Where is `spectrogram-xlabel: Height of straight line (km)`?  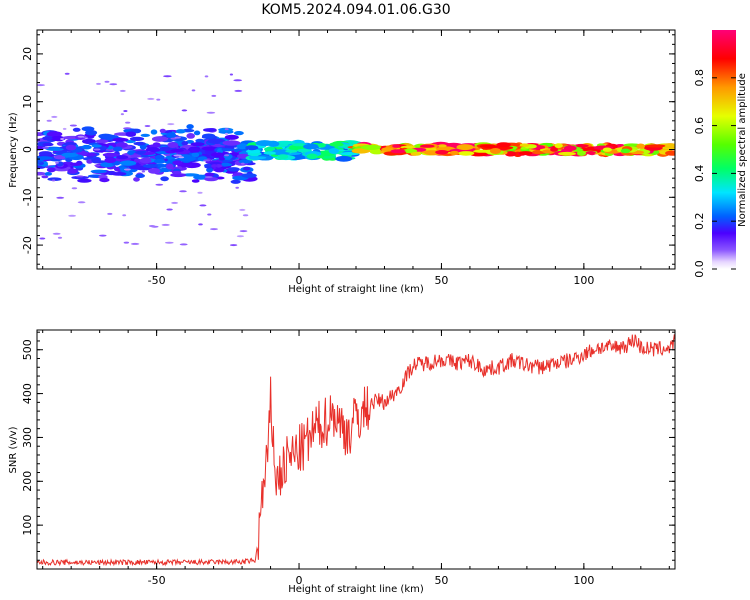 spectrogram-xlabel: Height of straight line (km) is located at coordinates (356, 289).